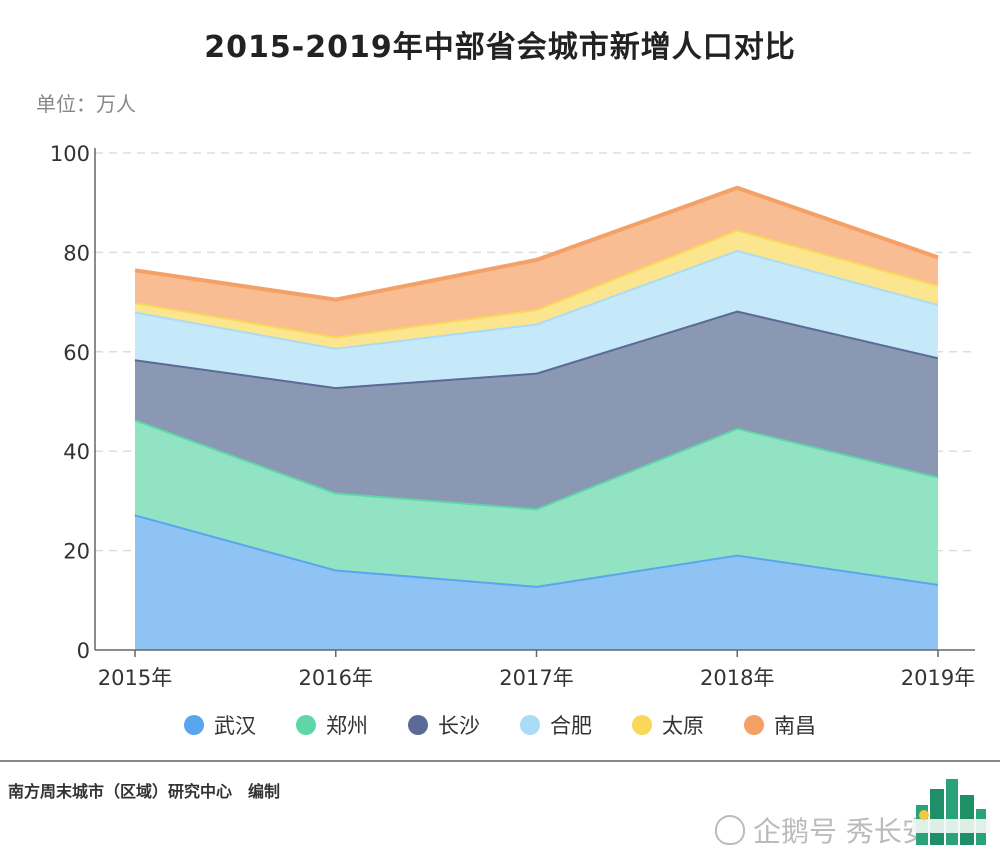 The width and height of the screenshot is (1000, 862). Describe the element at coordinates (235, 726) in the screenshot. I see `legend-label: 武汉` at that location.